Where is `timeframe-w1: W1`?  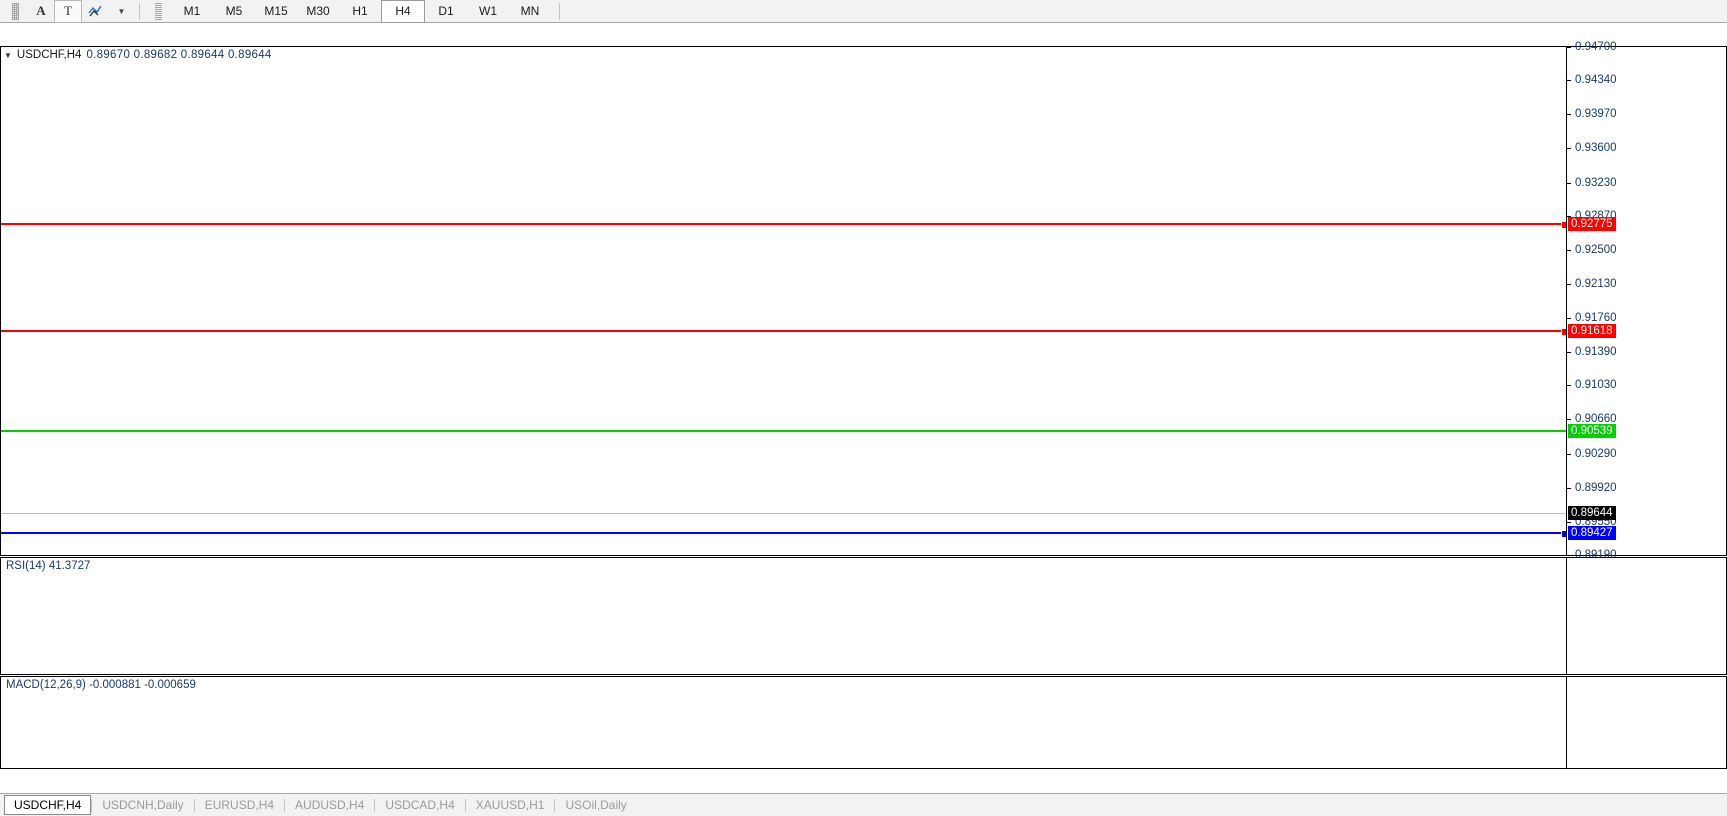 timeframe-w1: W1 is located at coordinates (488, 11).